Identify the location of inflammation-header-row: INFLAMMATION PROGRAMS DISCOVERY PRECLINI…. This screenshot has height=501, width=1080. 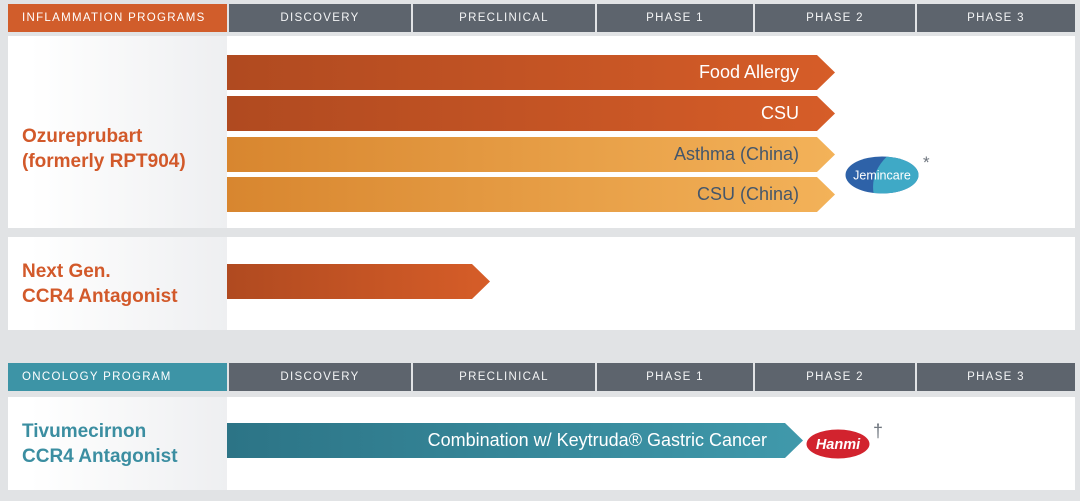
(541, 18).